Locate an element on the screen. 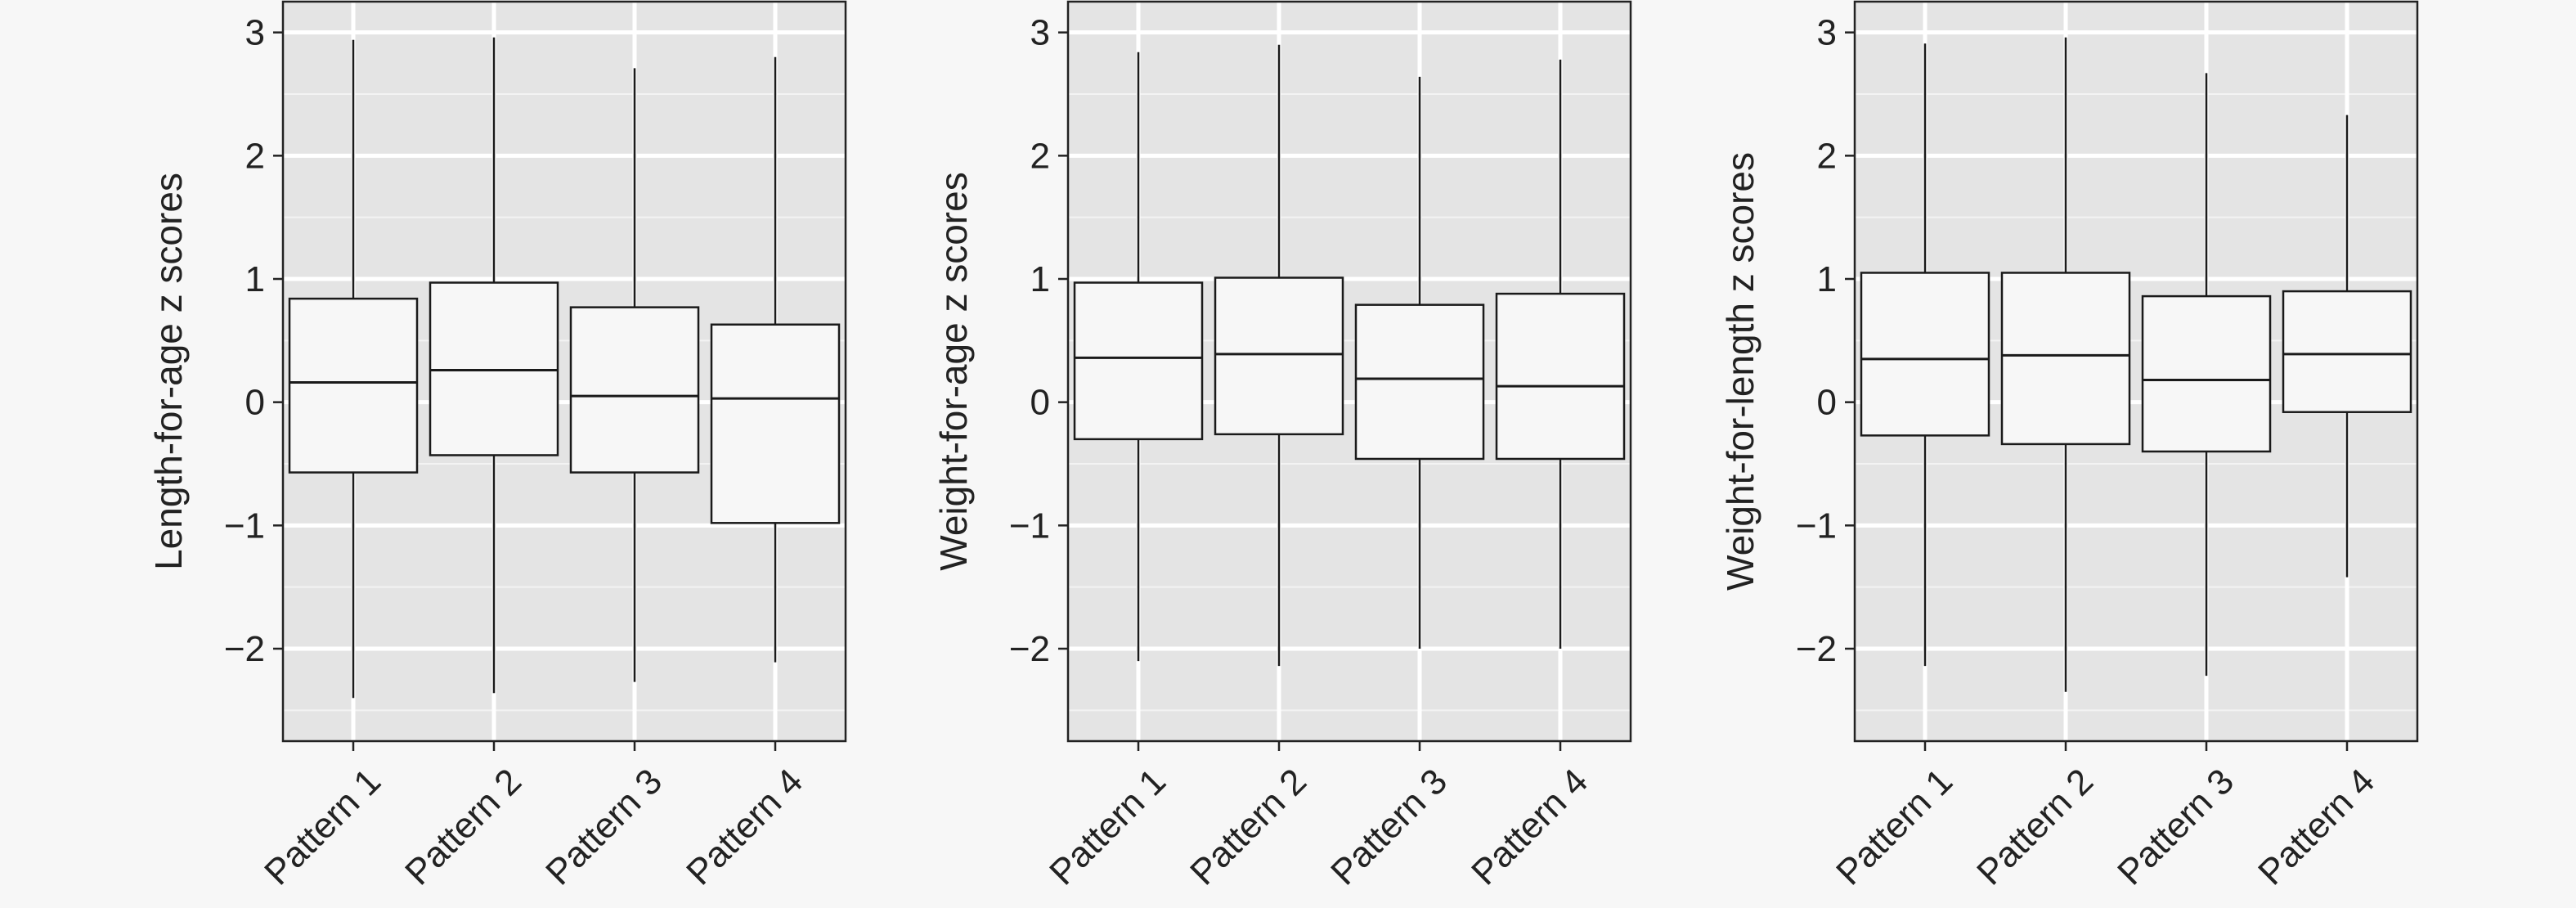  y-axis-title: Length-for-age z scores is located at coordinates (168, 371).